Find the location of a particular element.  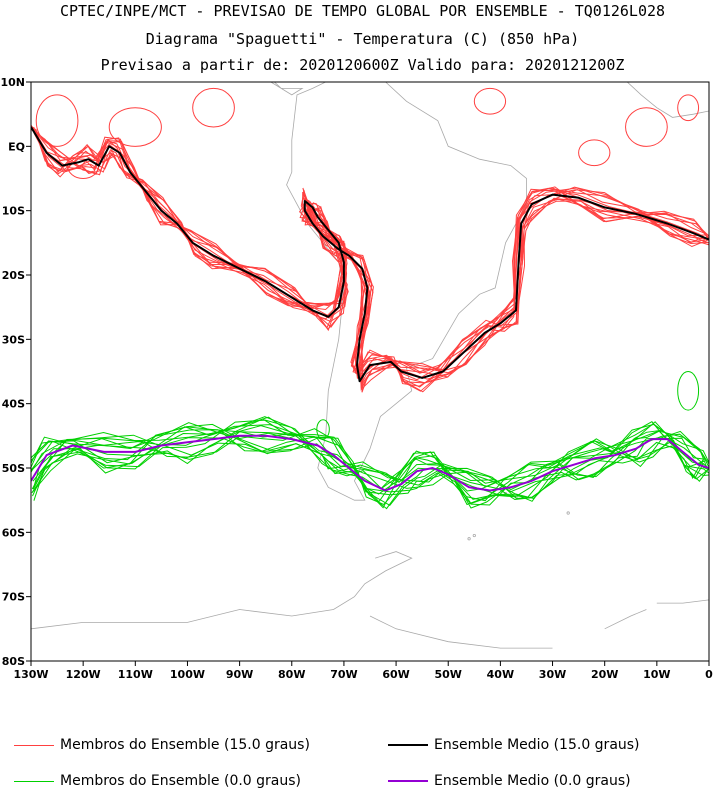

legend-label: Ensemble Medio (0.0 graus) is located at coordinates (532, 781).